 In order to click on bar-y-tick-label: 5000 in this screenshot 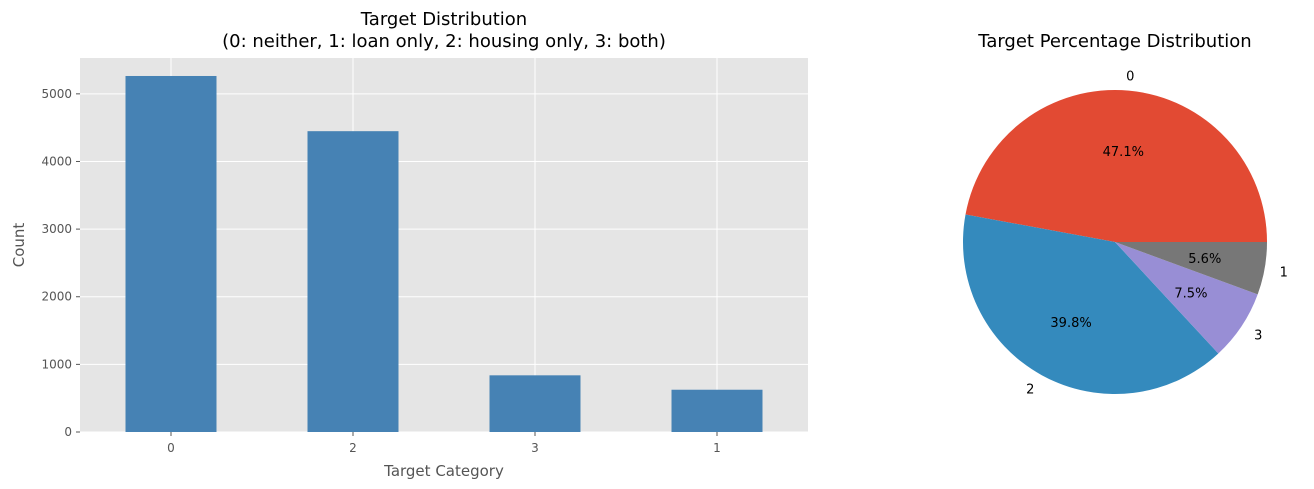, I will do `click(56, 94)`.